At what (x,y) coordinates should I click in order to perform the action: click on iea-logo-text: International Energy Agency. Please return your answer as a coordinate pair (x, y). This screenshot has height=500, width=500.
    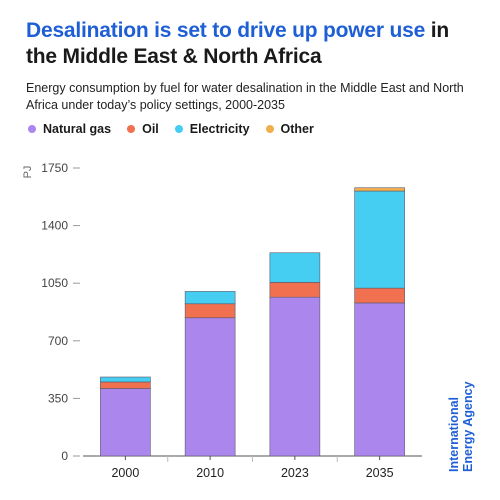
    Looking at the image, I should click on (461, 422).